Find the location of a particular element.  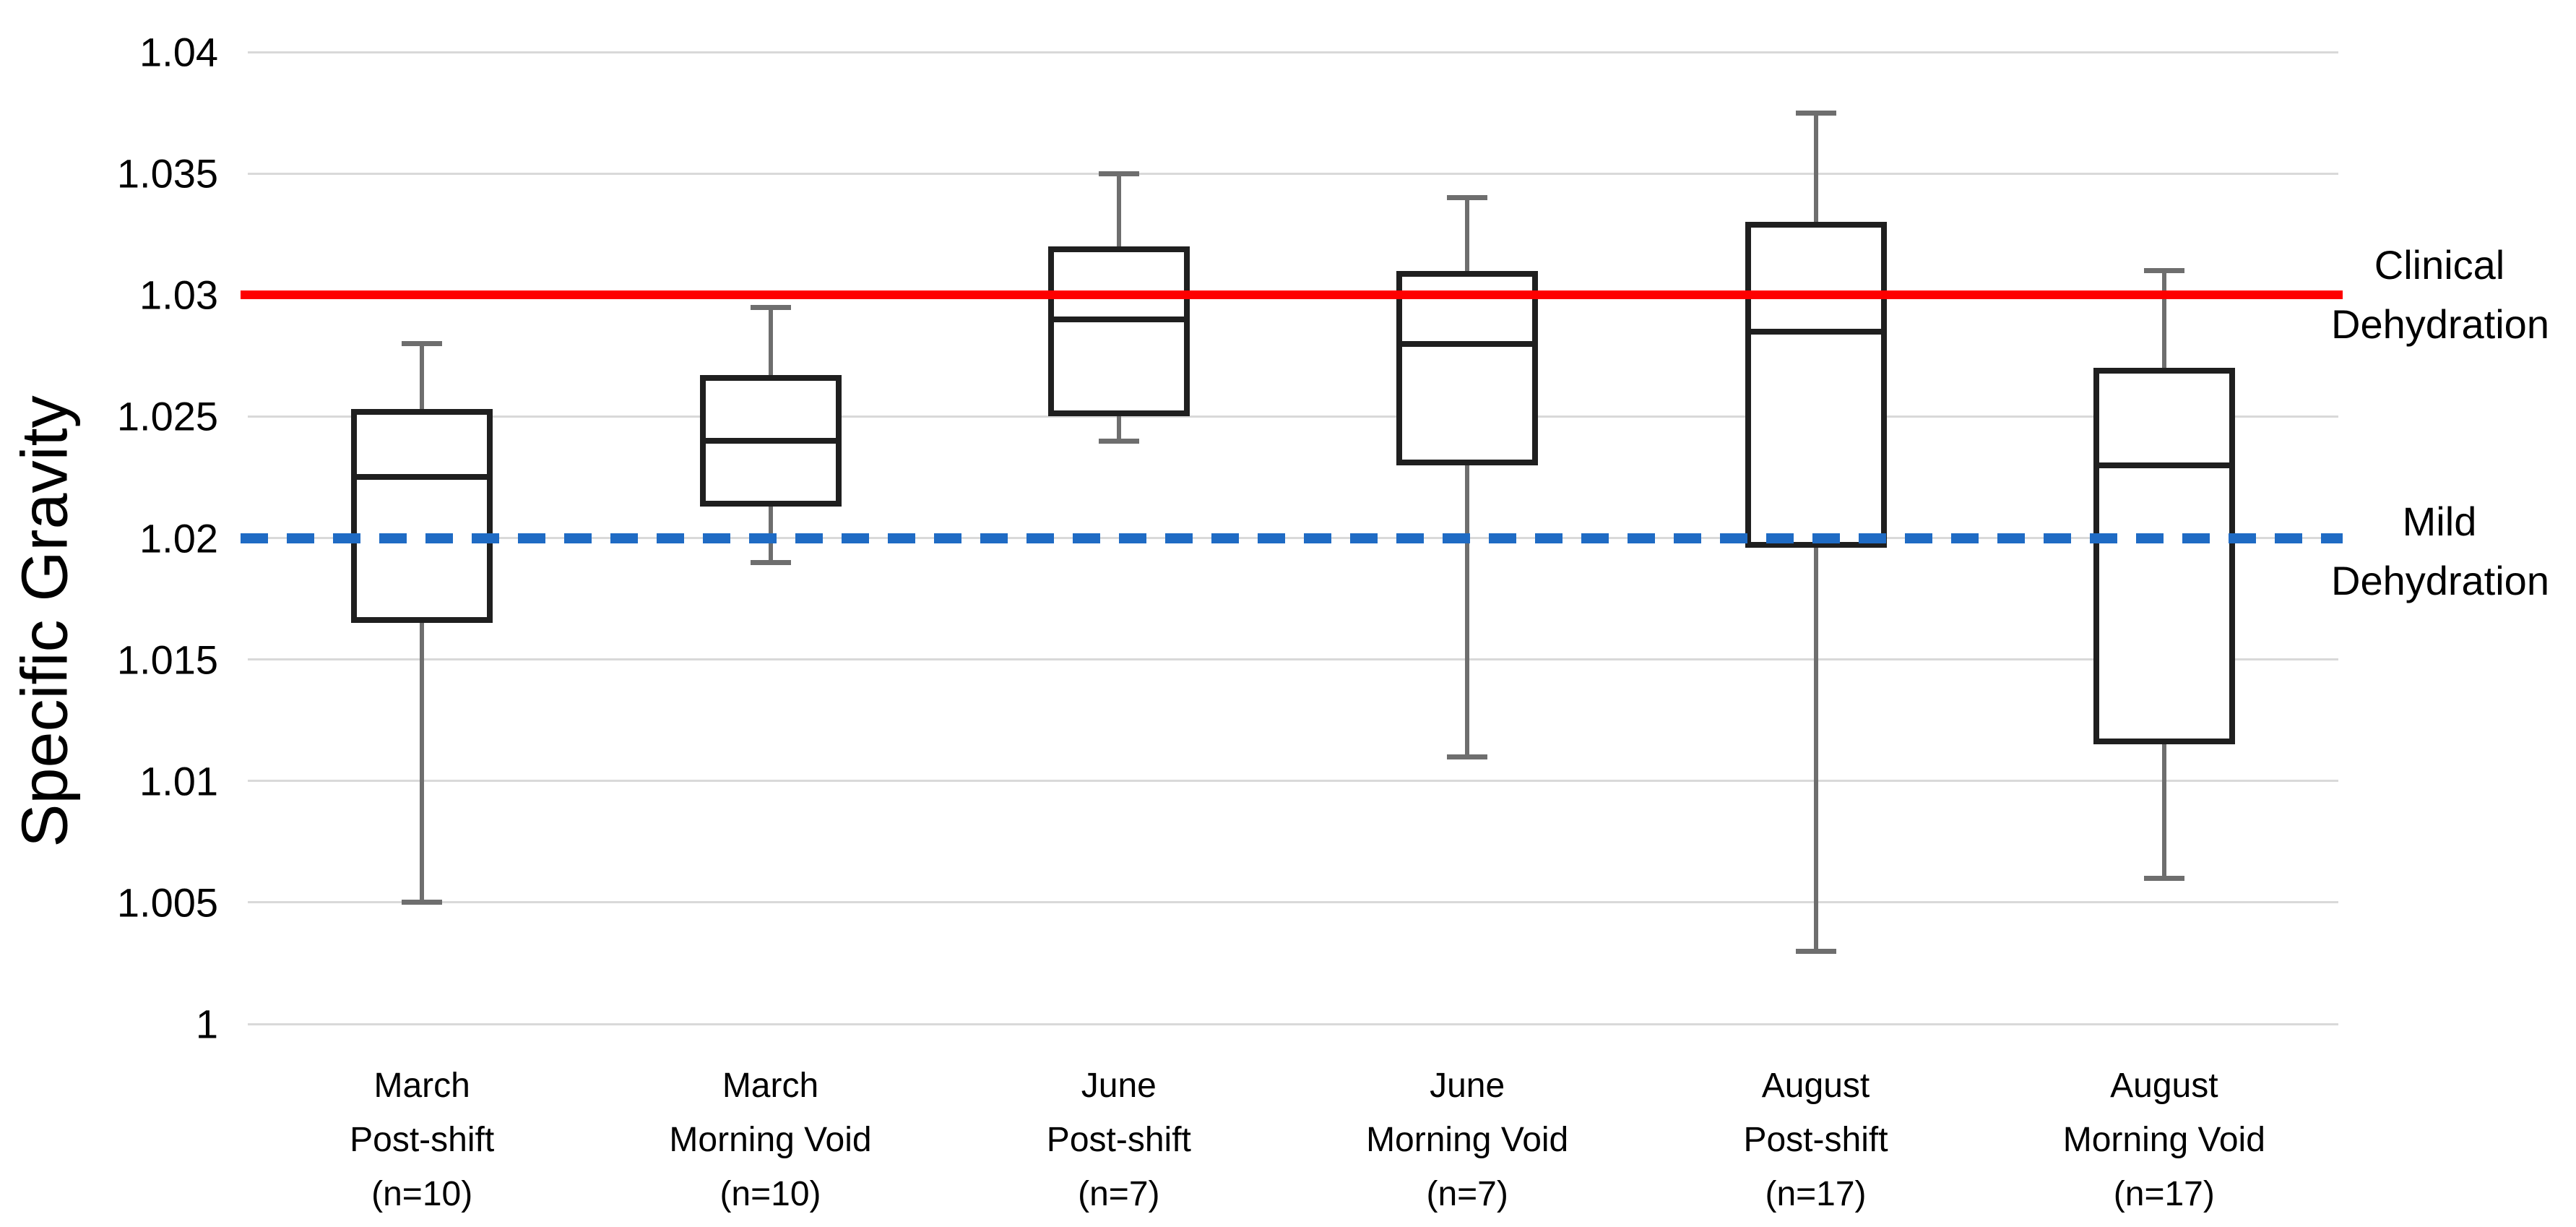

reference-line-clinical-dehydration is located at coordinates (1292, 295).